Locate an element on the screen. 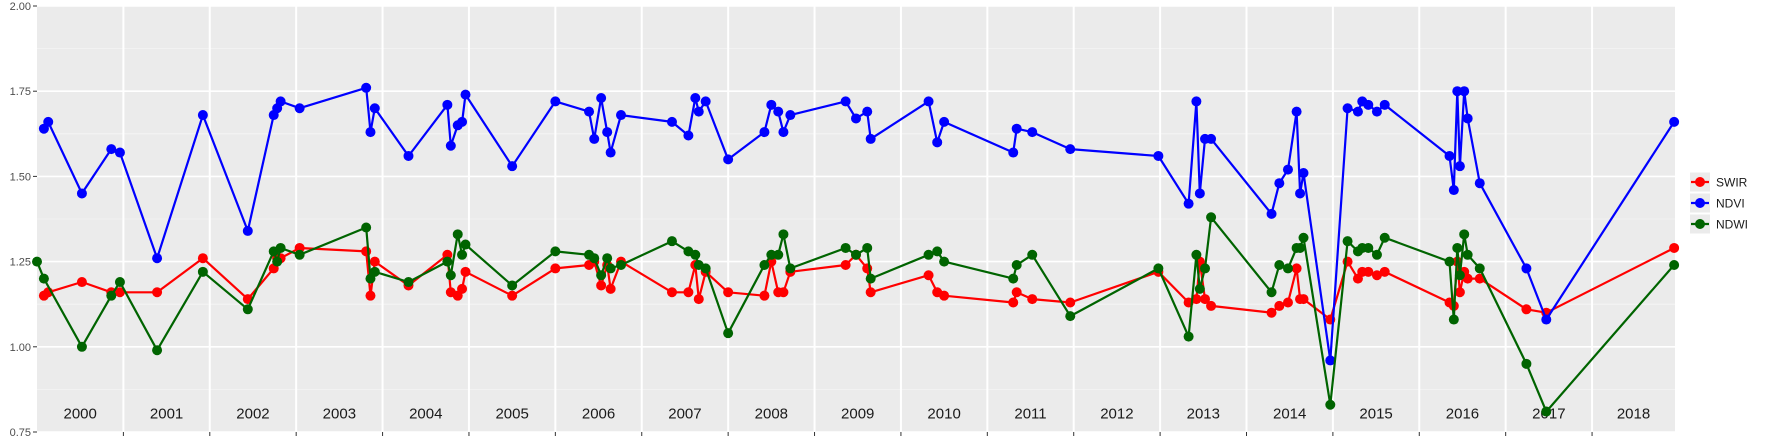 The image size is (1773, 442). y-tick-label: 0.75 is located at coordinates (20, 433).